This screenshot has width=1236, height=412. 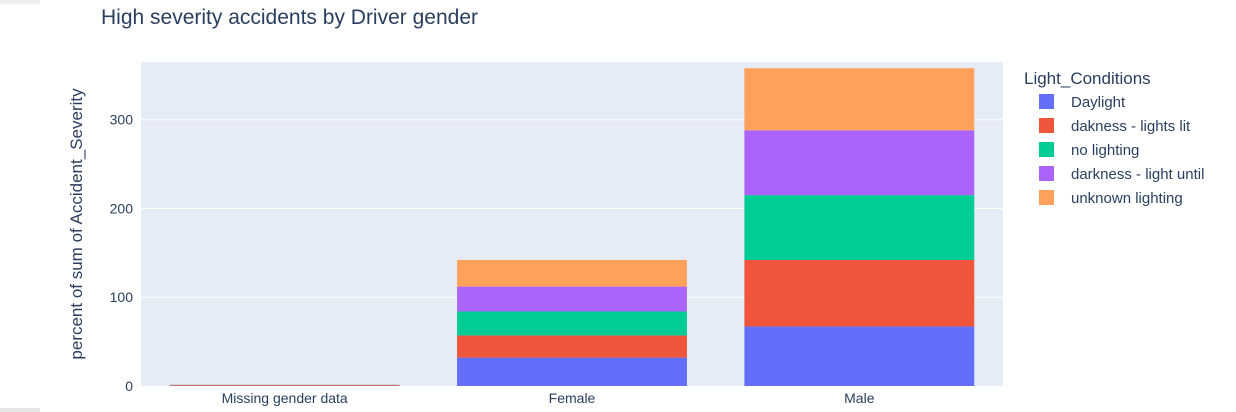 I want to click on y-tick-label: 100, so click(x=122, y=297).